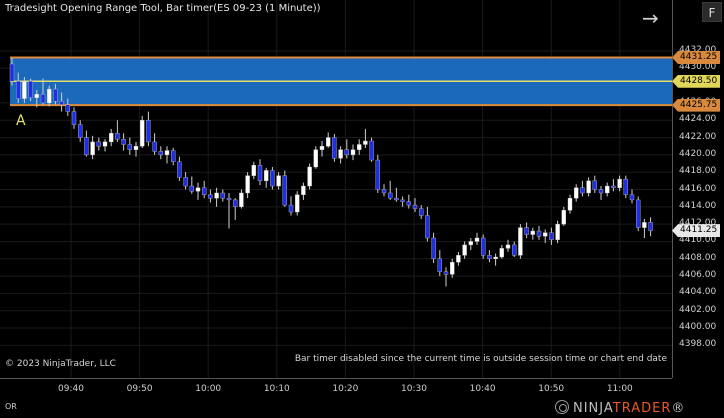 Image resolution: width=724 pixels, height=418 pixels. I want to click on price-tick-label: 4400.00, so click(697, 327).